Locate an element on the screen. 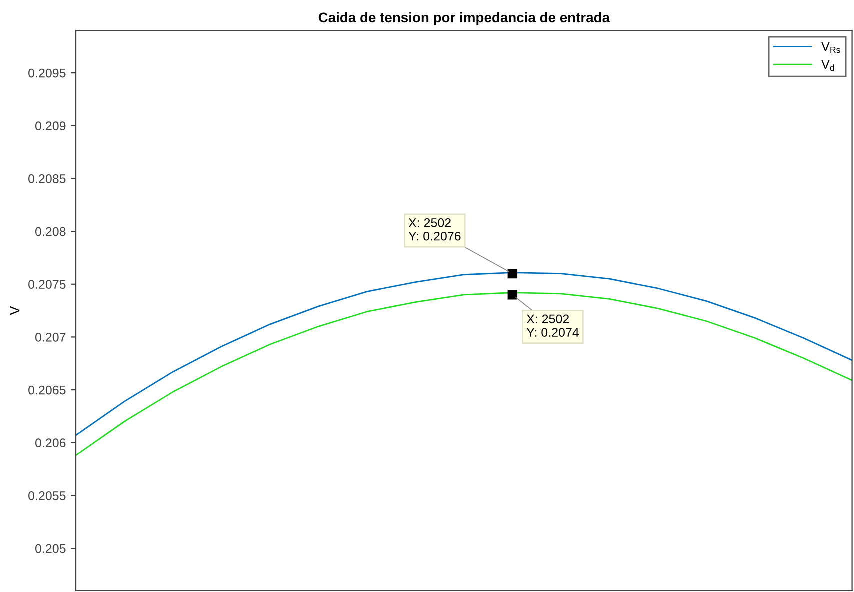  annotation: X: 2502 Y: 0.2076 is located at coordinates (434, 229).